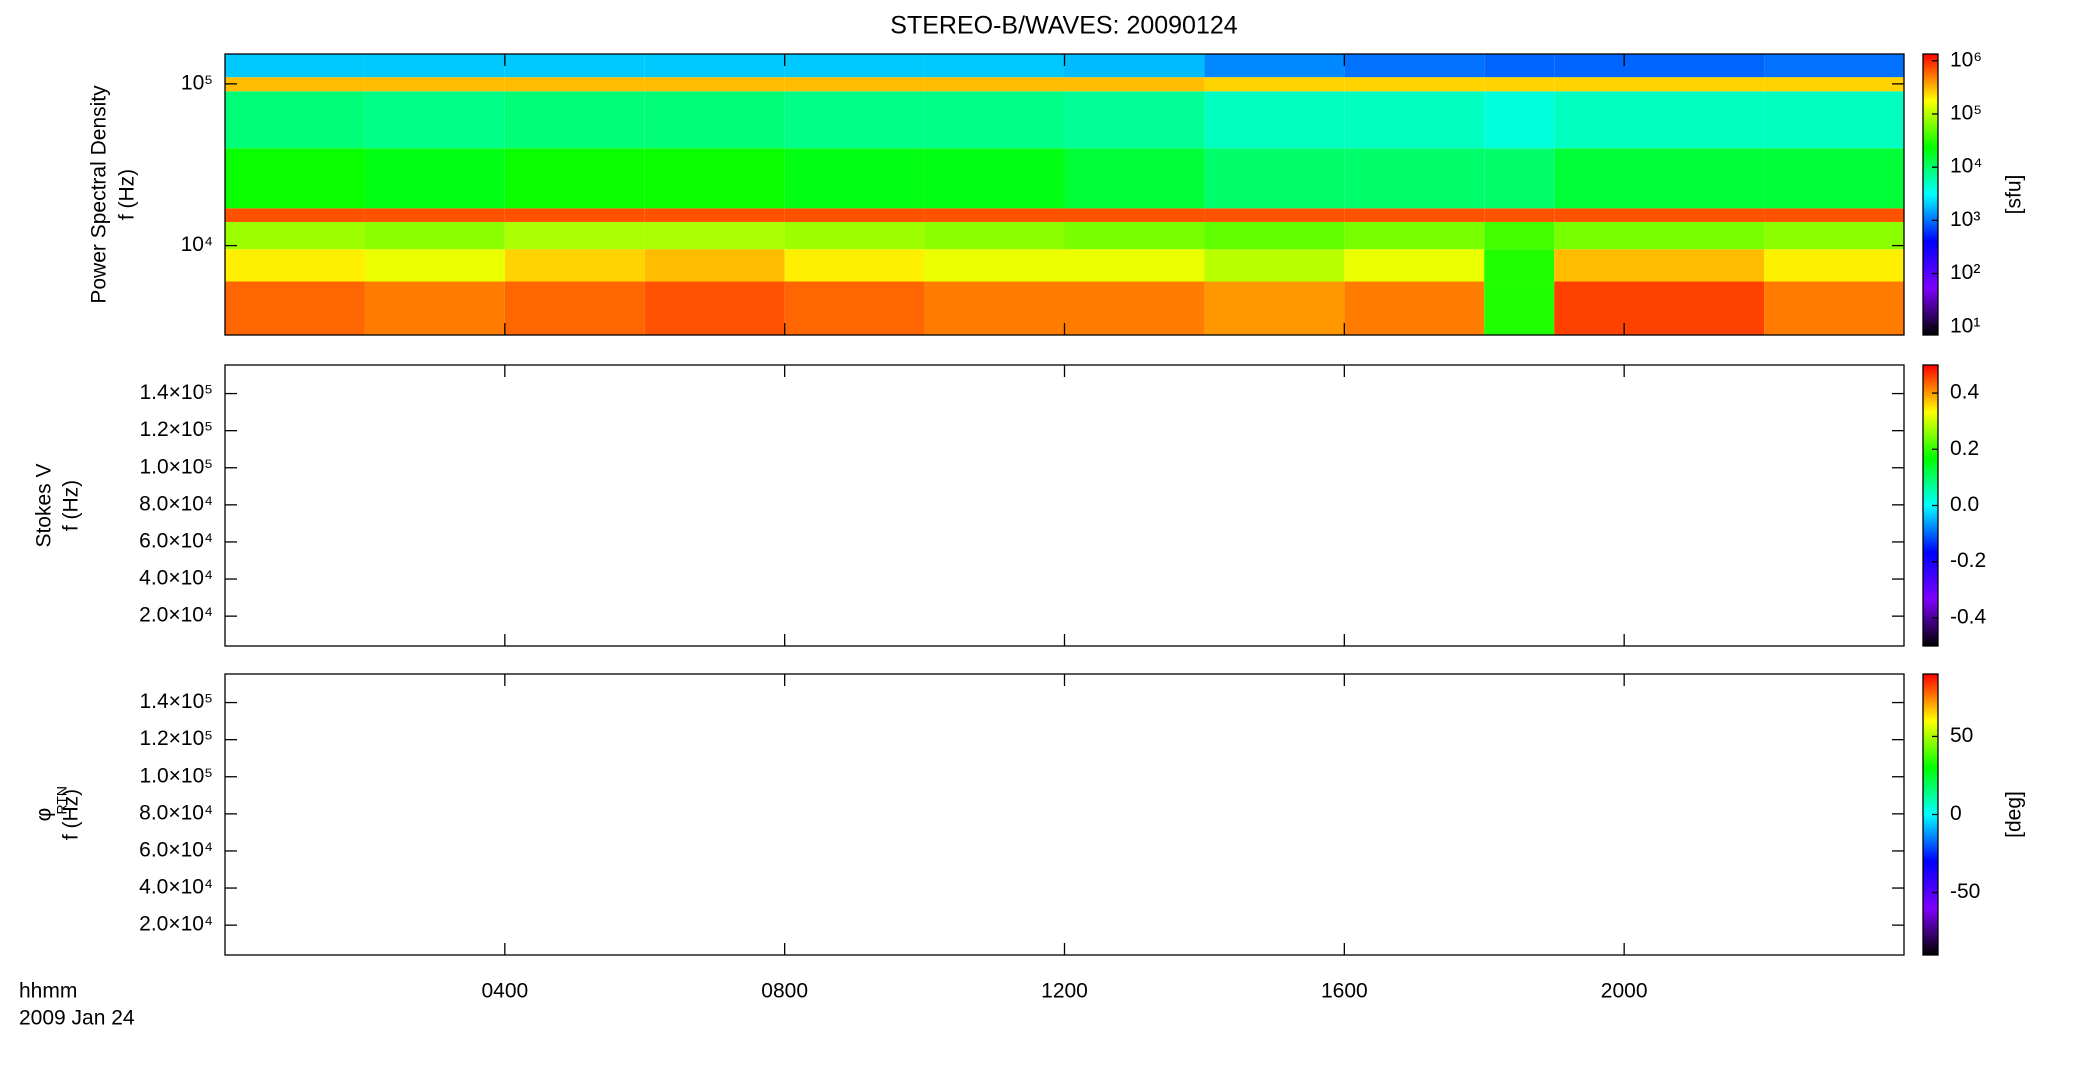 The height and width of the screenshot is (1080, 2096). I want to click on y-label-subscript: RTN, so click(62, 800).